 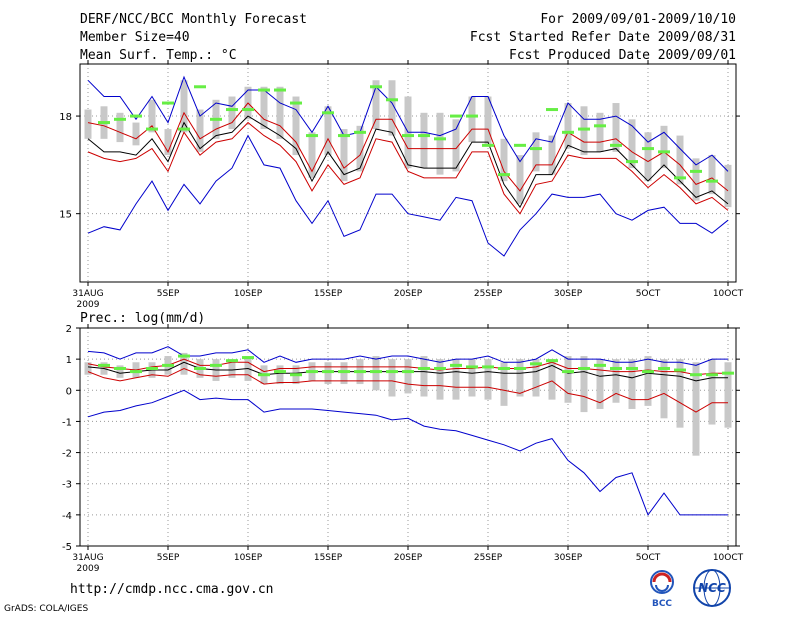 What do you see at coordinates (408, 147) in the screenshot?
I see `p1-upper-spread-line` at bounding box center [408, 147].